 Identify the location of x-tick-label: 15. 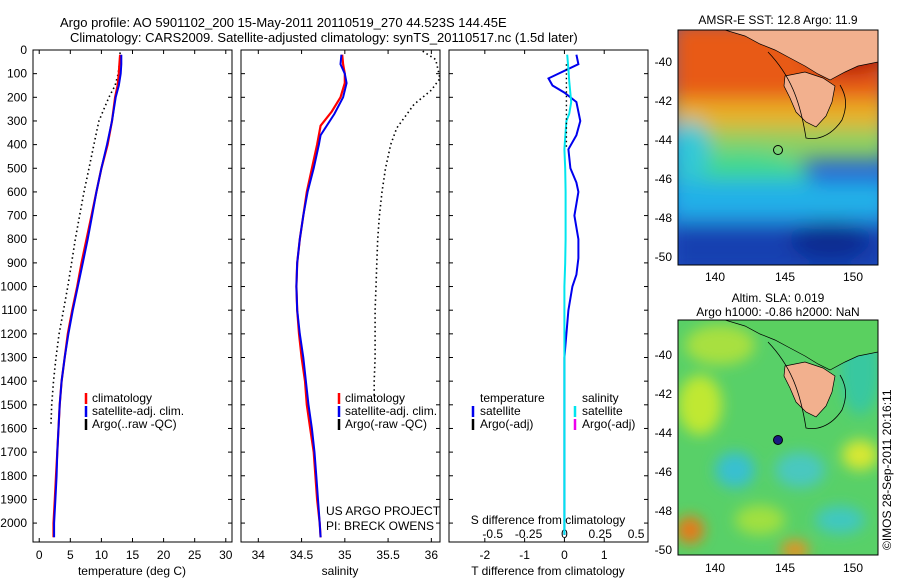
(133, 555).